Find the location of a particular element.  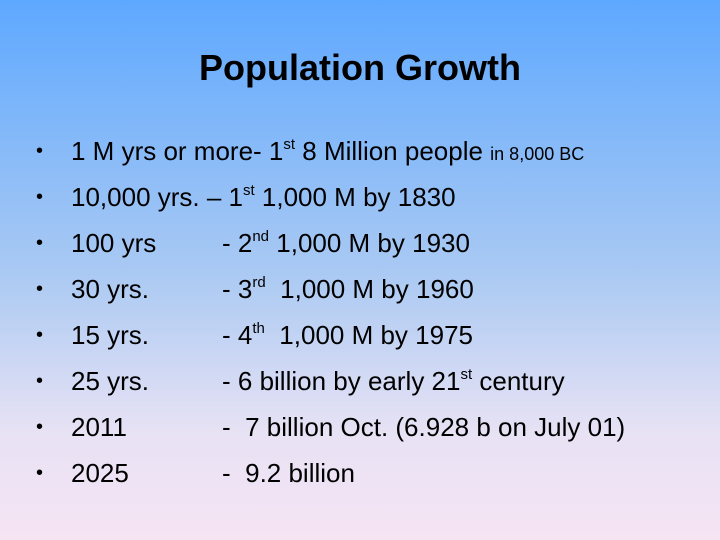

bullet-item: • 15 yrs. - 4th 1,000 M by 1975 is located at coordinates (371, 335).